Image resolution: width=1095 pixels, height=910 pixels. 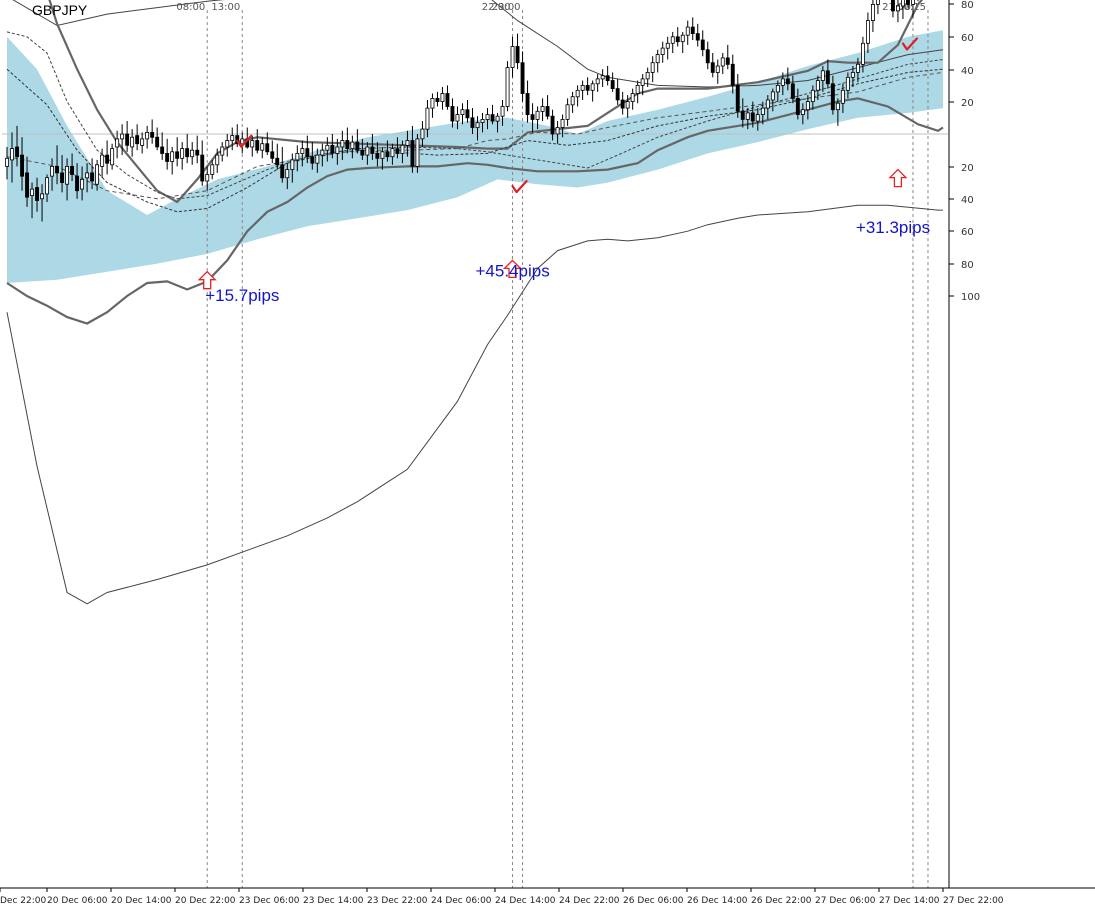 I want to click on time-tick-label: 23 Dec 06:00, so click(x=269, y=901).